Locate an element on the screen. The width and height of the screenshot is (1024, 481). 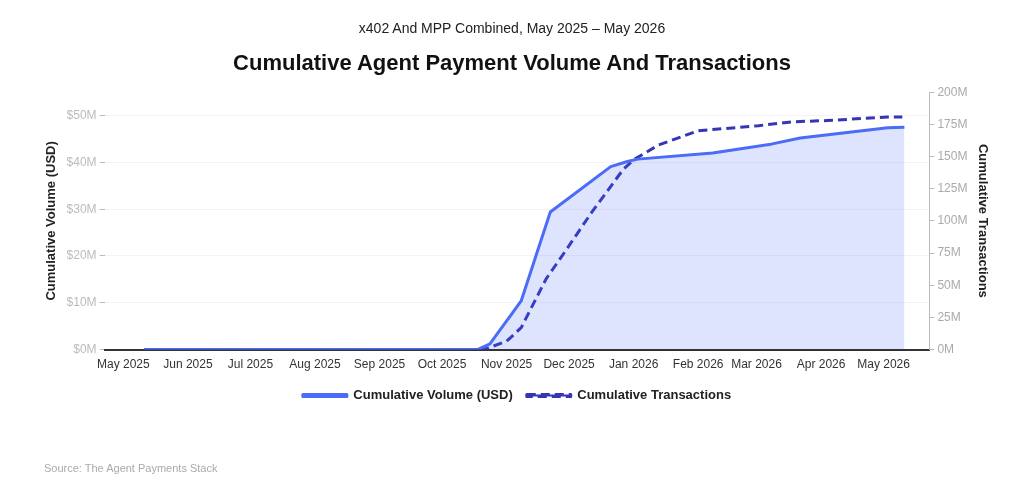
x-tick-label: Oct 2025 is located at coordinates (442, 364).